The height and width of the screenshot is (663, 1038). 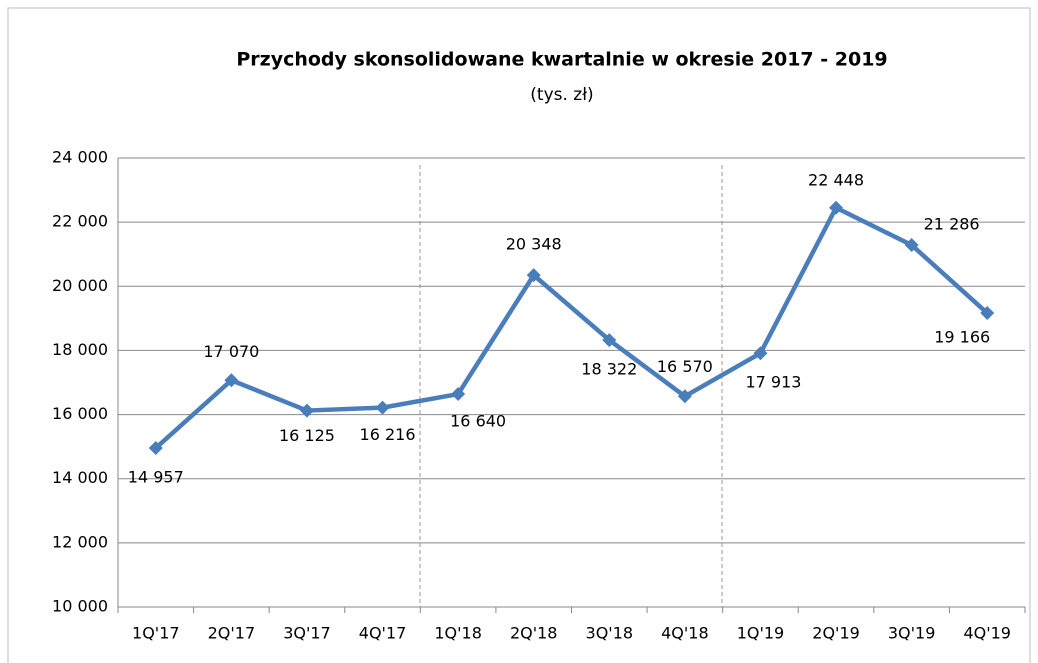 What do you see at coordinates (80, 221) in the screenshot?
I see `y-tick-label: 22 000` at bounding box center [80, 221].